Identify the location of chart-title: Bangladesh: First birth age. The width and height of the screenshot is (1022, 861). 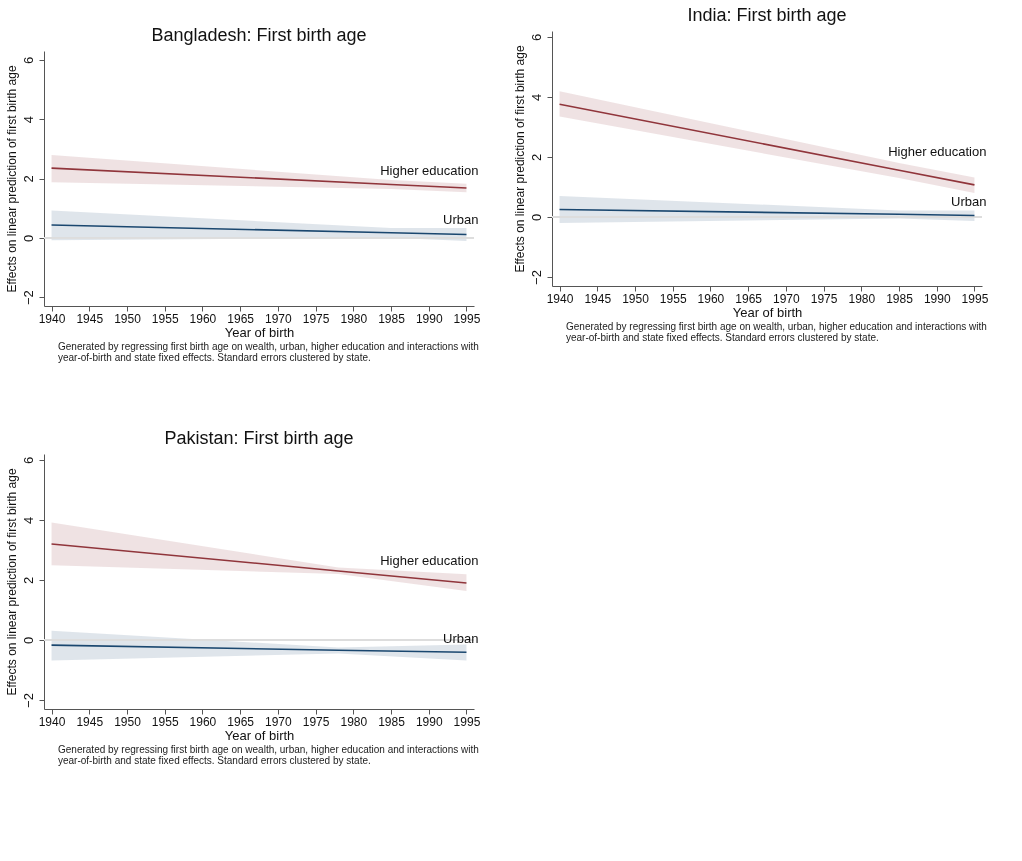
(259, 35).